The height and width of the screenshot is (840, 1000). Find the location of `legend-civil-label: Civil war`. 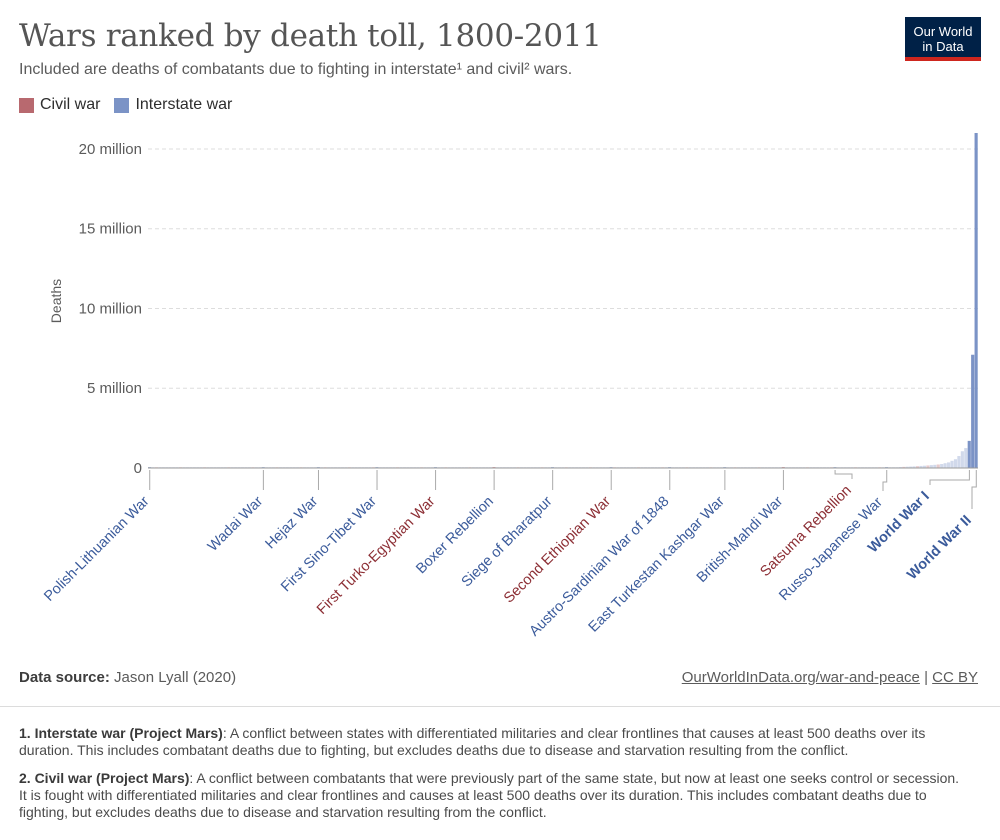

legend-civil-label: Civil war is located at coordinates (70, 104).